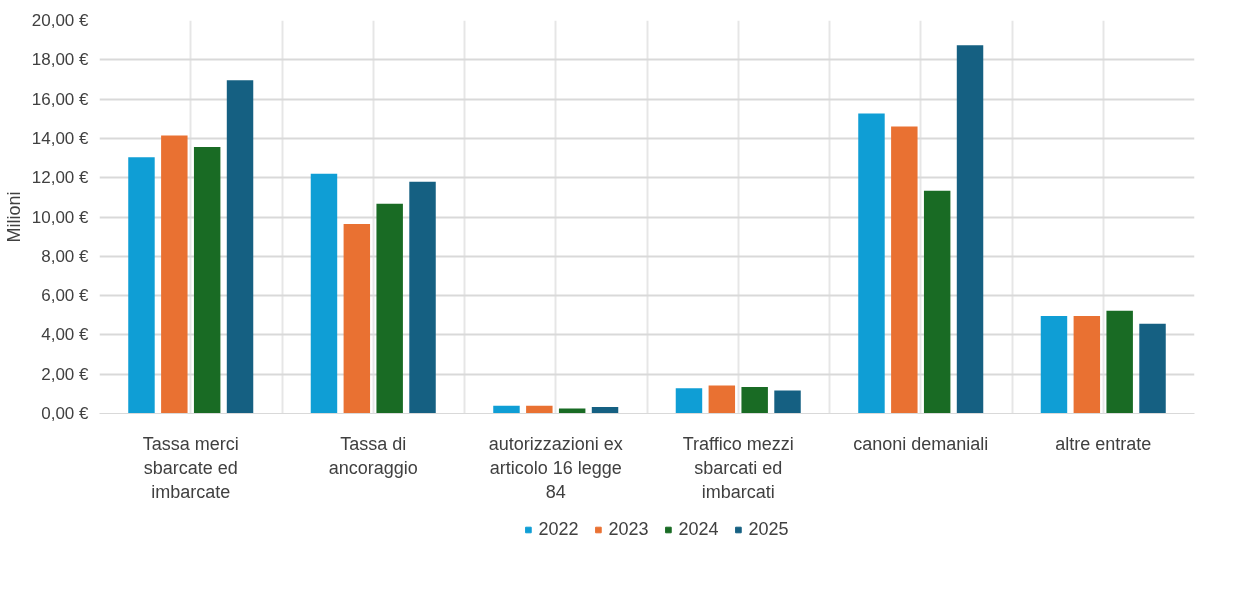 The height and width of the screenshot is (613, 1242). What do you see at coordinates (628, 529) in the screenshot?
I see `legend-label: 2023` at bounding box center [628, 529].